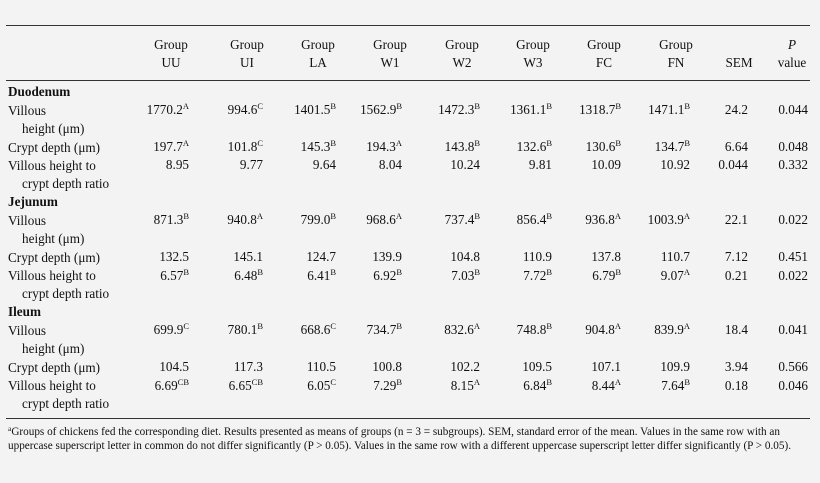 The image size is (820, 483). I want to click on table-cell: 110.5, so click(321, 367).